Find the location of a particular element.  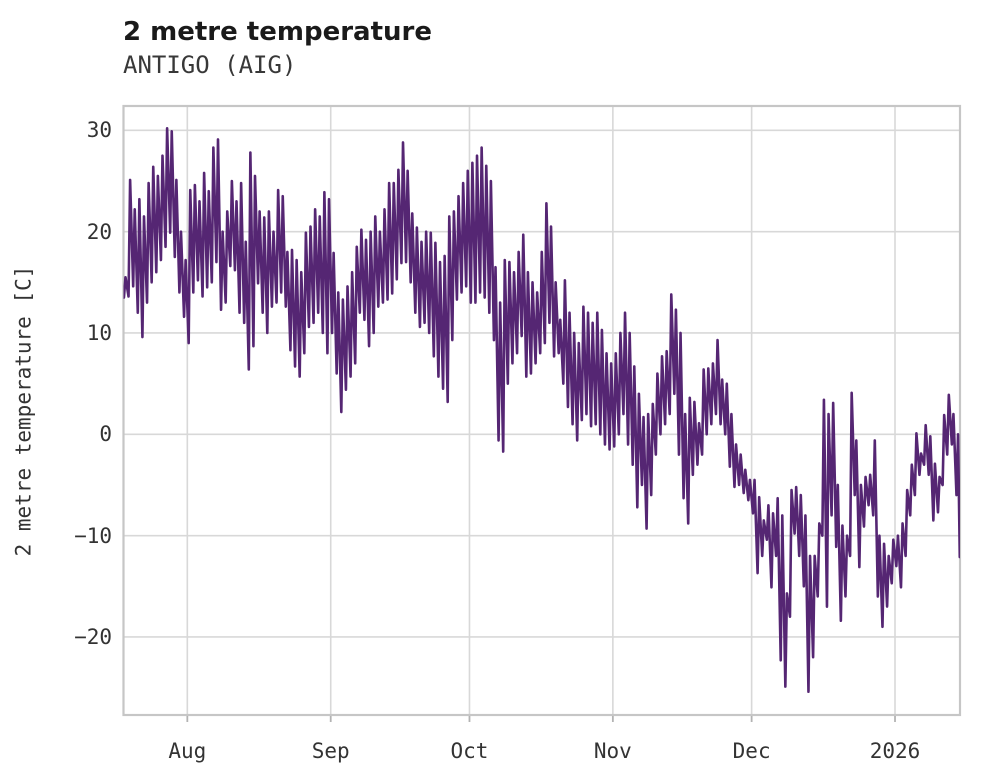

y-tick-label: 30 is located at coordinates (99, 130).